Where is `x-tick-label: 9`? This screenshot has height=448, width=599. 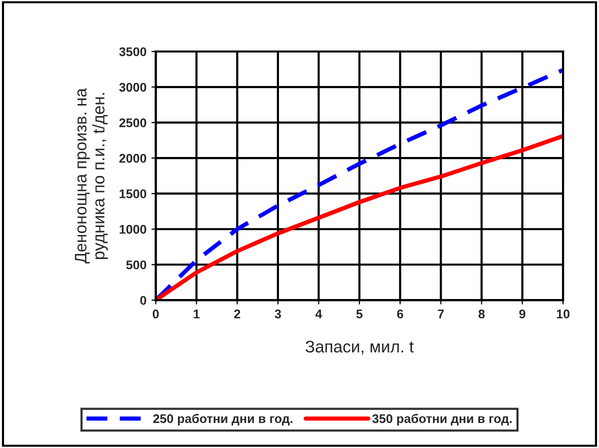
x-tick-label: 9 is located at coordinates (522, 314).